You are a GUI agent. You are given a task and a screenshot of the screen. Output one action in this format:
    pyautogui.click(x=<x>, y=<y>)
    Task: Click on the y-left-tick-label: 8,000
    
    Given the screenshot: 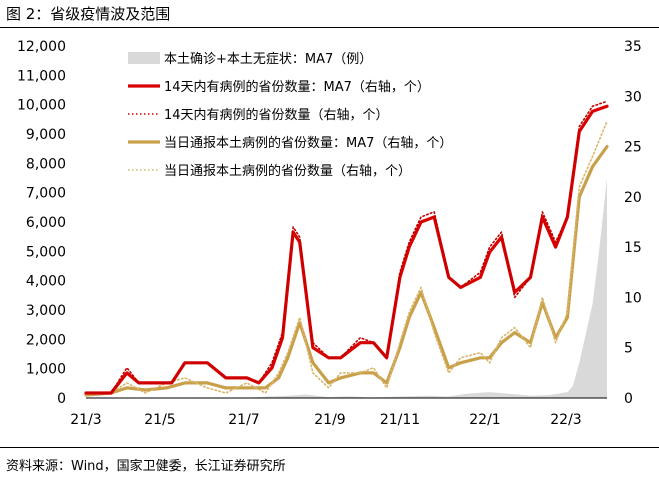 What is the action you would take?
    pyautogui.click(x=46, y=164)
    